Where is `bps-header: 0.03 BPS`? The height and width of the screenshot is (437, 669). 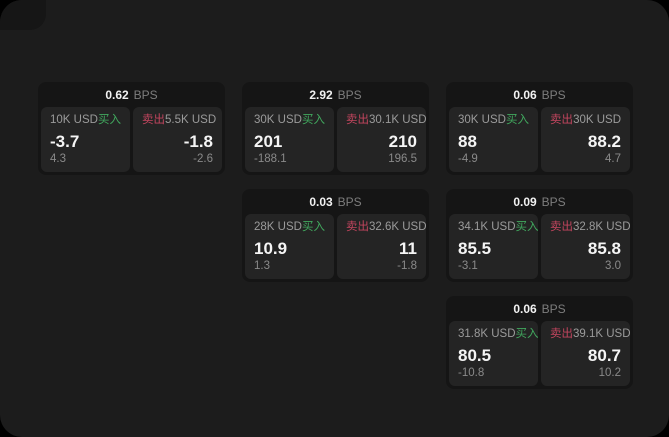
bps-header: 0.03 BPS is located at coordinates (335, 201).